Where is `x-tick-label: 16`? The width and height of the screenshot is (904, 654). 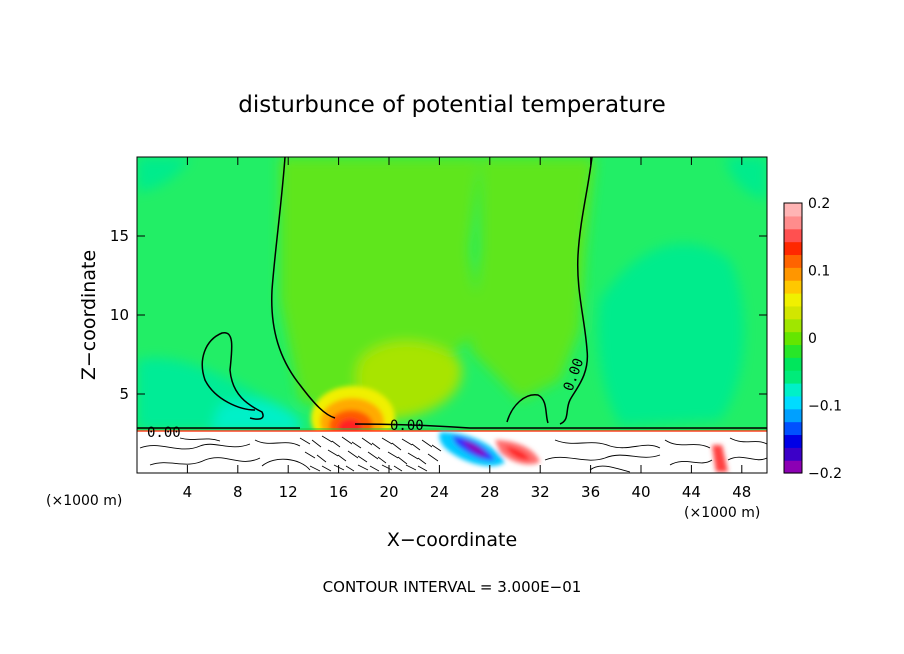
x-tick-label: 16 is located at coordinates (338, 492).